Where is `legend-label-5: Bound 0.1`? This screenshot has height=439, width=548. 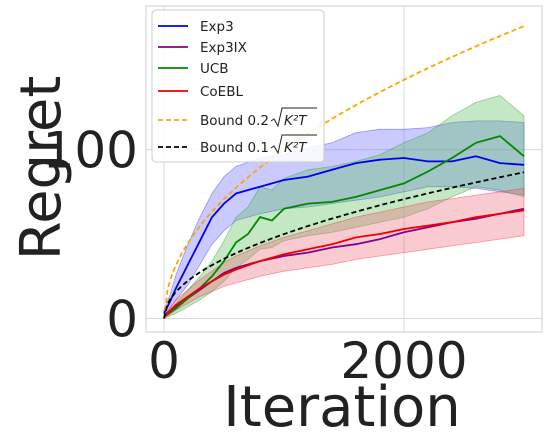
legend-label-5: Bound 0.1 is located at coordinates (234, 148).